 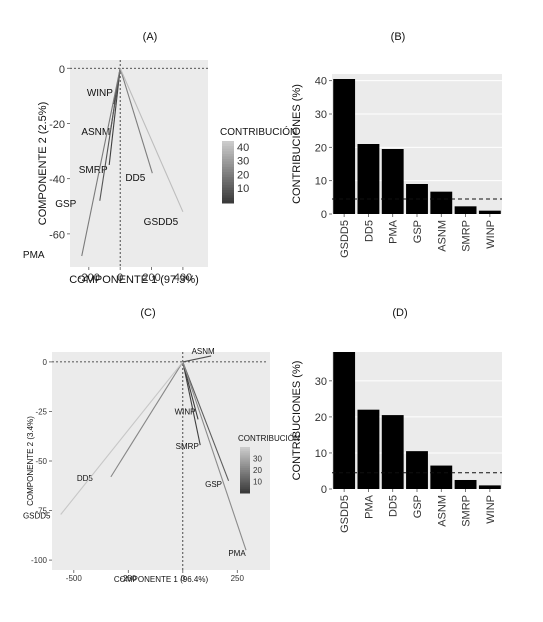 I want to click on x-tick-label: GSDD5, so click(x=345, y=239).